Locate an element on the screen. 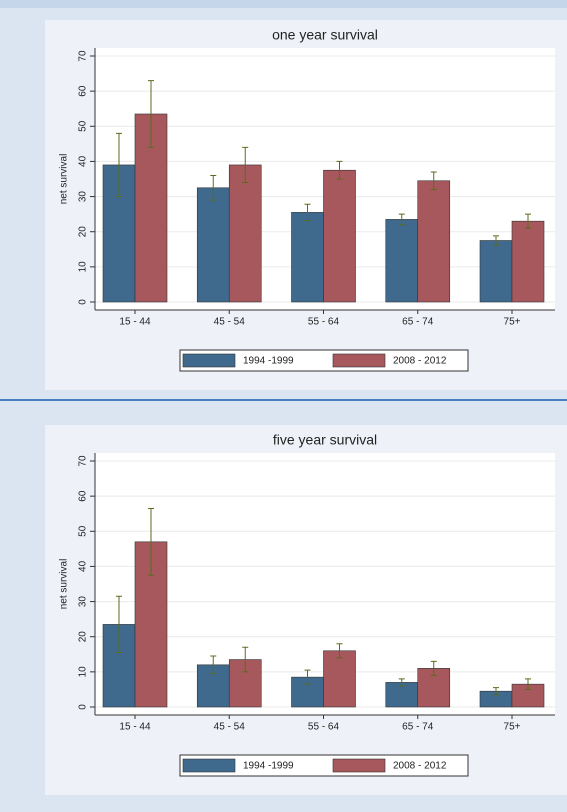 The image size is (567, 812). chart-title: one year survival is located at coordinates (325, 35).